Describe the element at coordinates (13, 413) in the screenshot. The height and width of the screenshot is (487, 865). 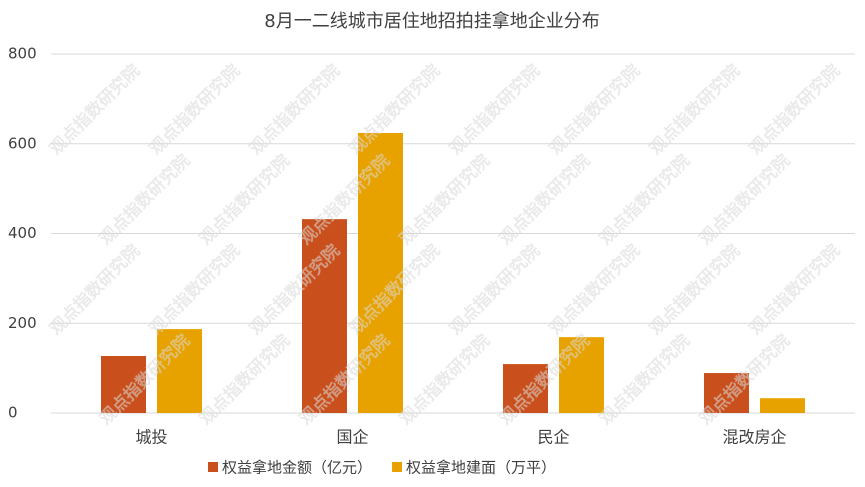
I see `y-tick-label: 0` at that location.